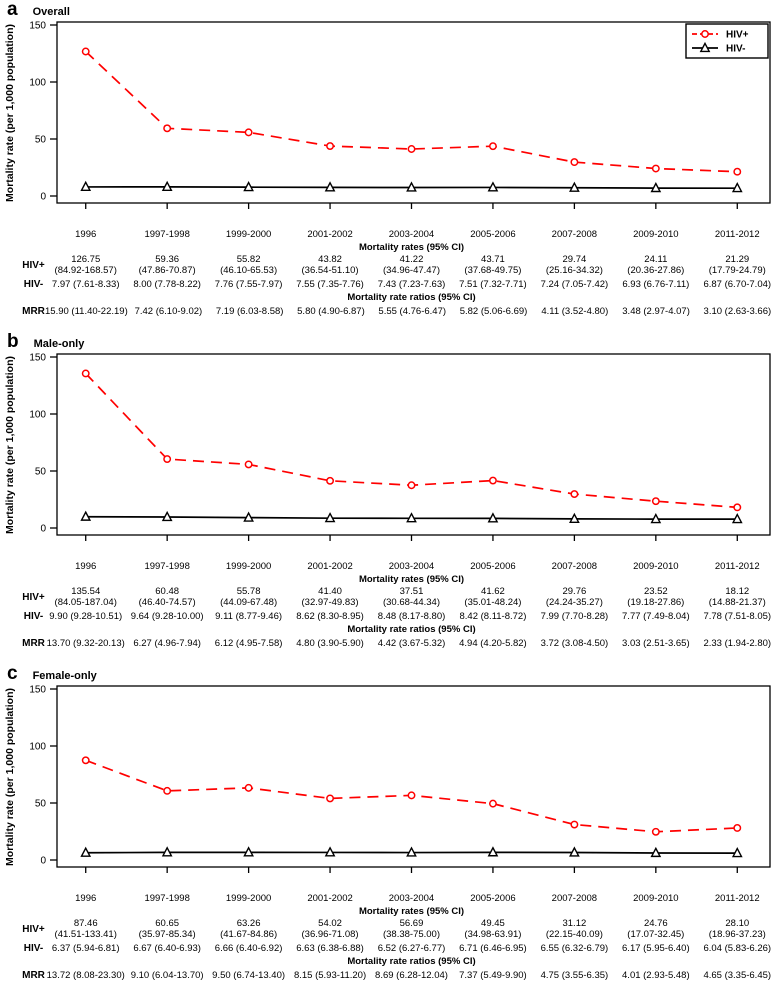 The width and height of the screenshot is (778, 985). I want to click on rate-value: 87.46, so click(85, 923).